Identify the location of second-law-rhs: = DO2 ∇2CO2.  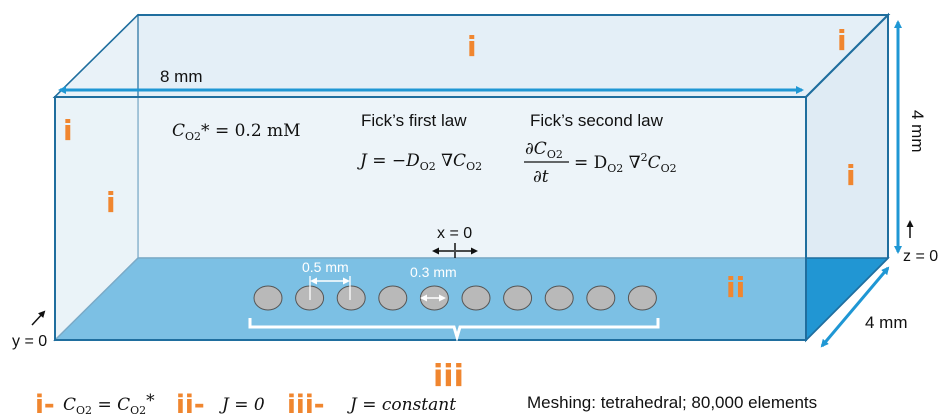
(625, 163).